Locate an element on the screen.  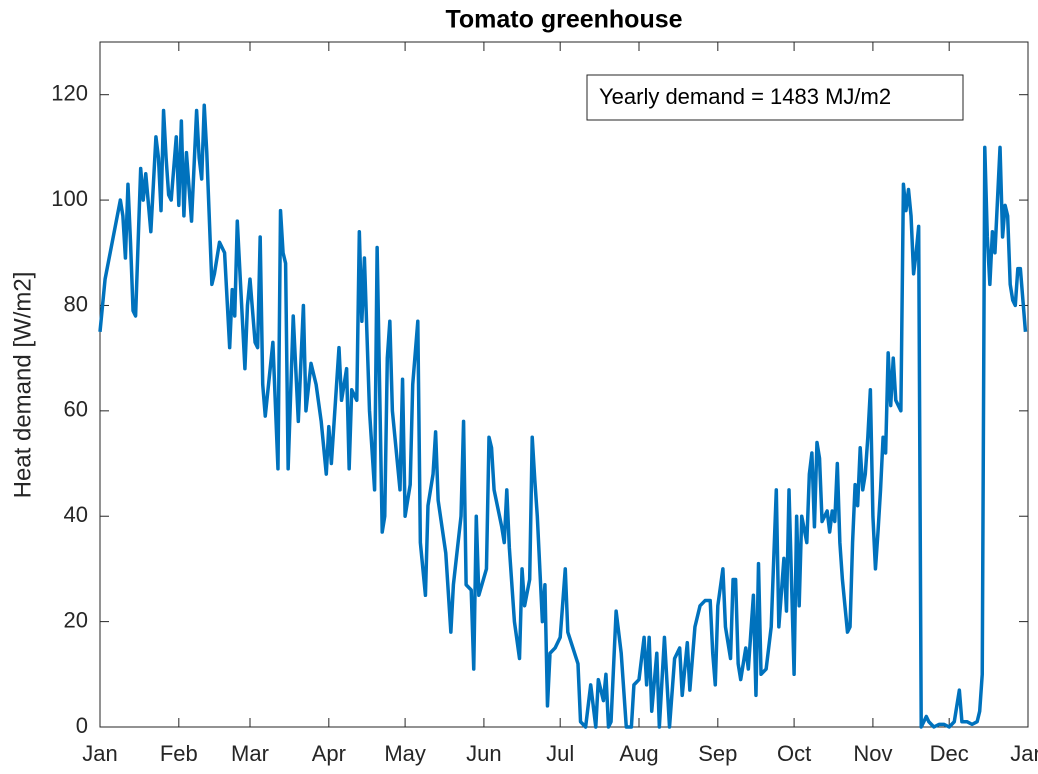
annotation: Yearly demand = 1483 MJ/m2 is located at coordinates (745, 96).